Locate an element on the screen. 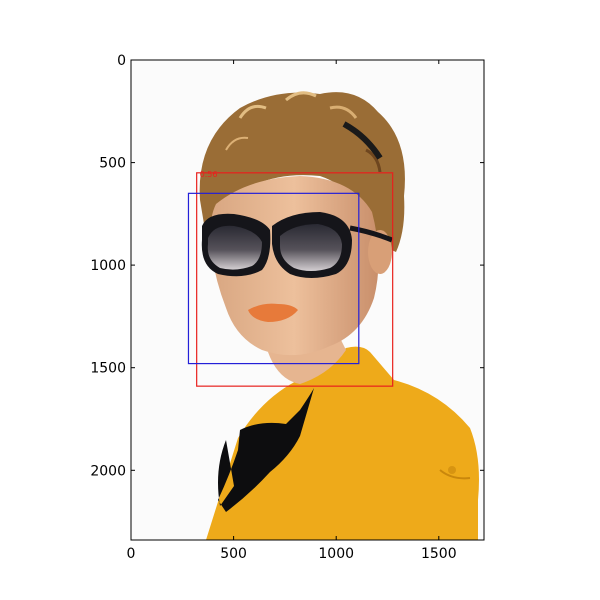 Image resolution: width=600 pixels, height=600 pixels. x-tick-label: 1500 is located at coordinates (439, 554).